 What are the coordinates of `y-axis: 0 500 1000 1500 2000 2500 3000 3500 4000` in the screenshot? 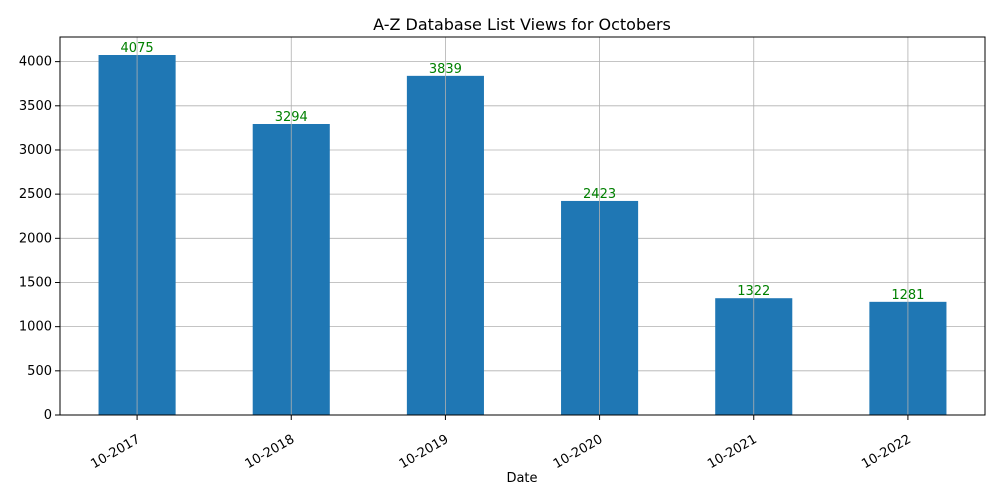 It's located at (39, 239).